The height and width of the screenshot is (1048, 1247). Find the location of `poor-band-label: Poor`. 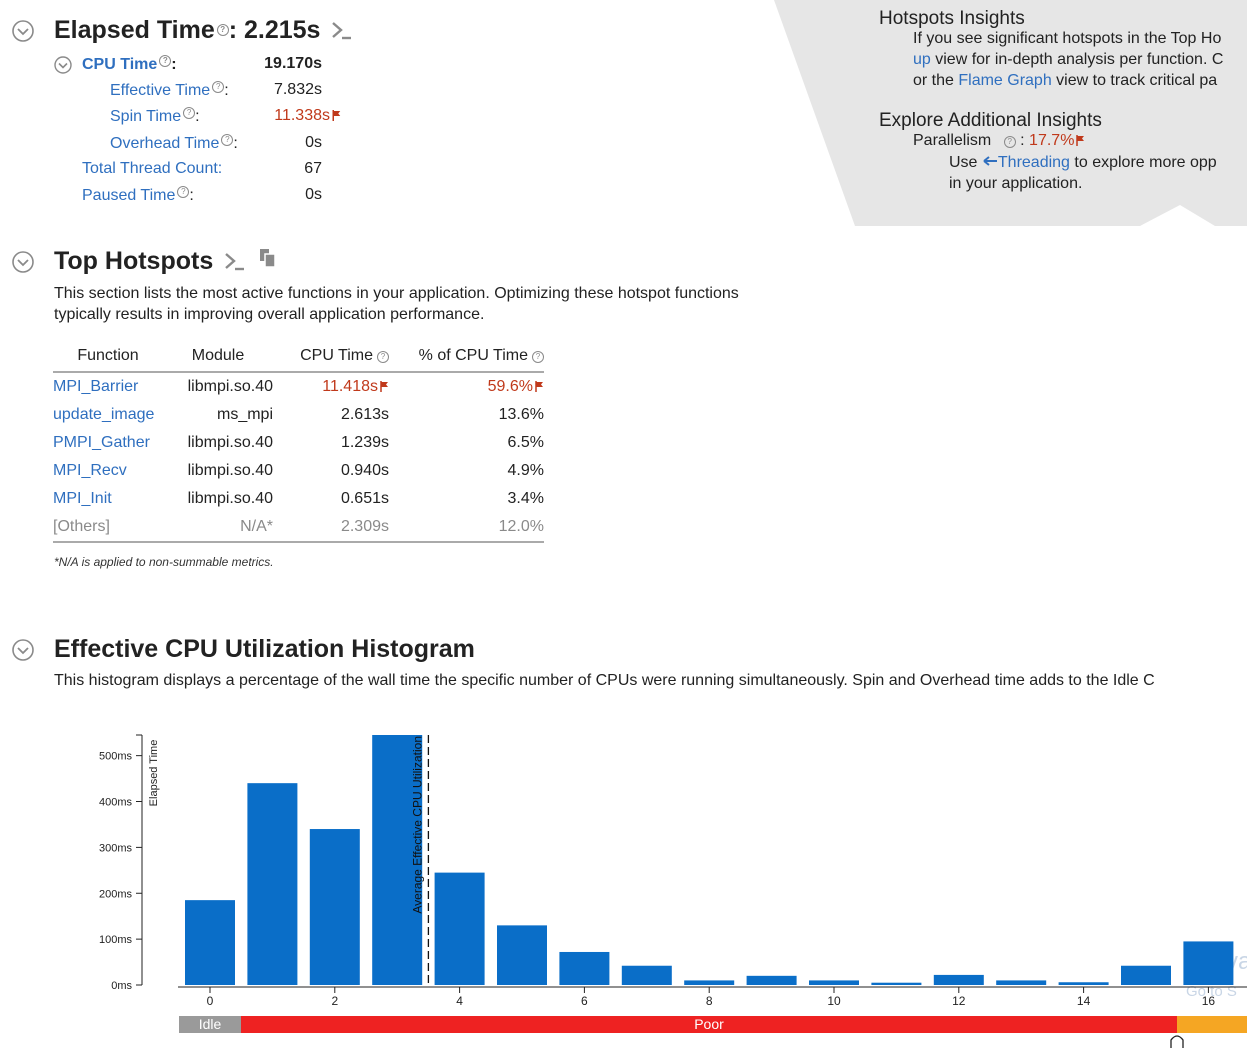

poor-band-label: Poor is located at coordinates (709, 1024).